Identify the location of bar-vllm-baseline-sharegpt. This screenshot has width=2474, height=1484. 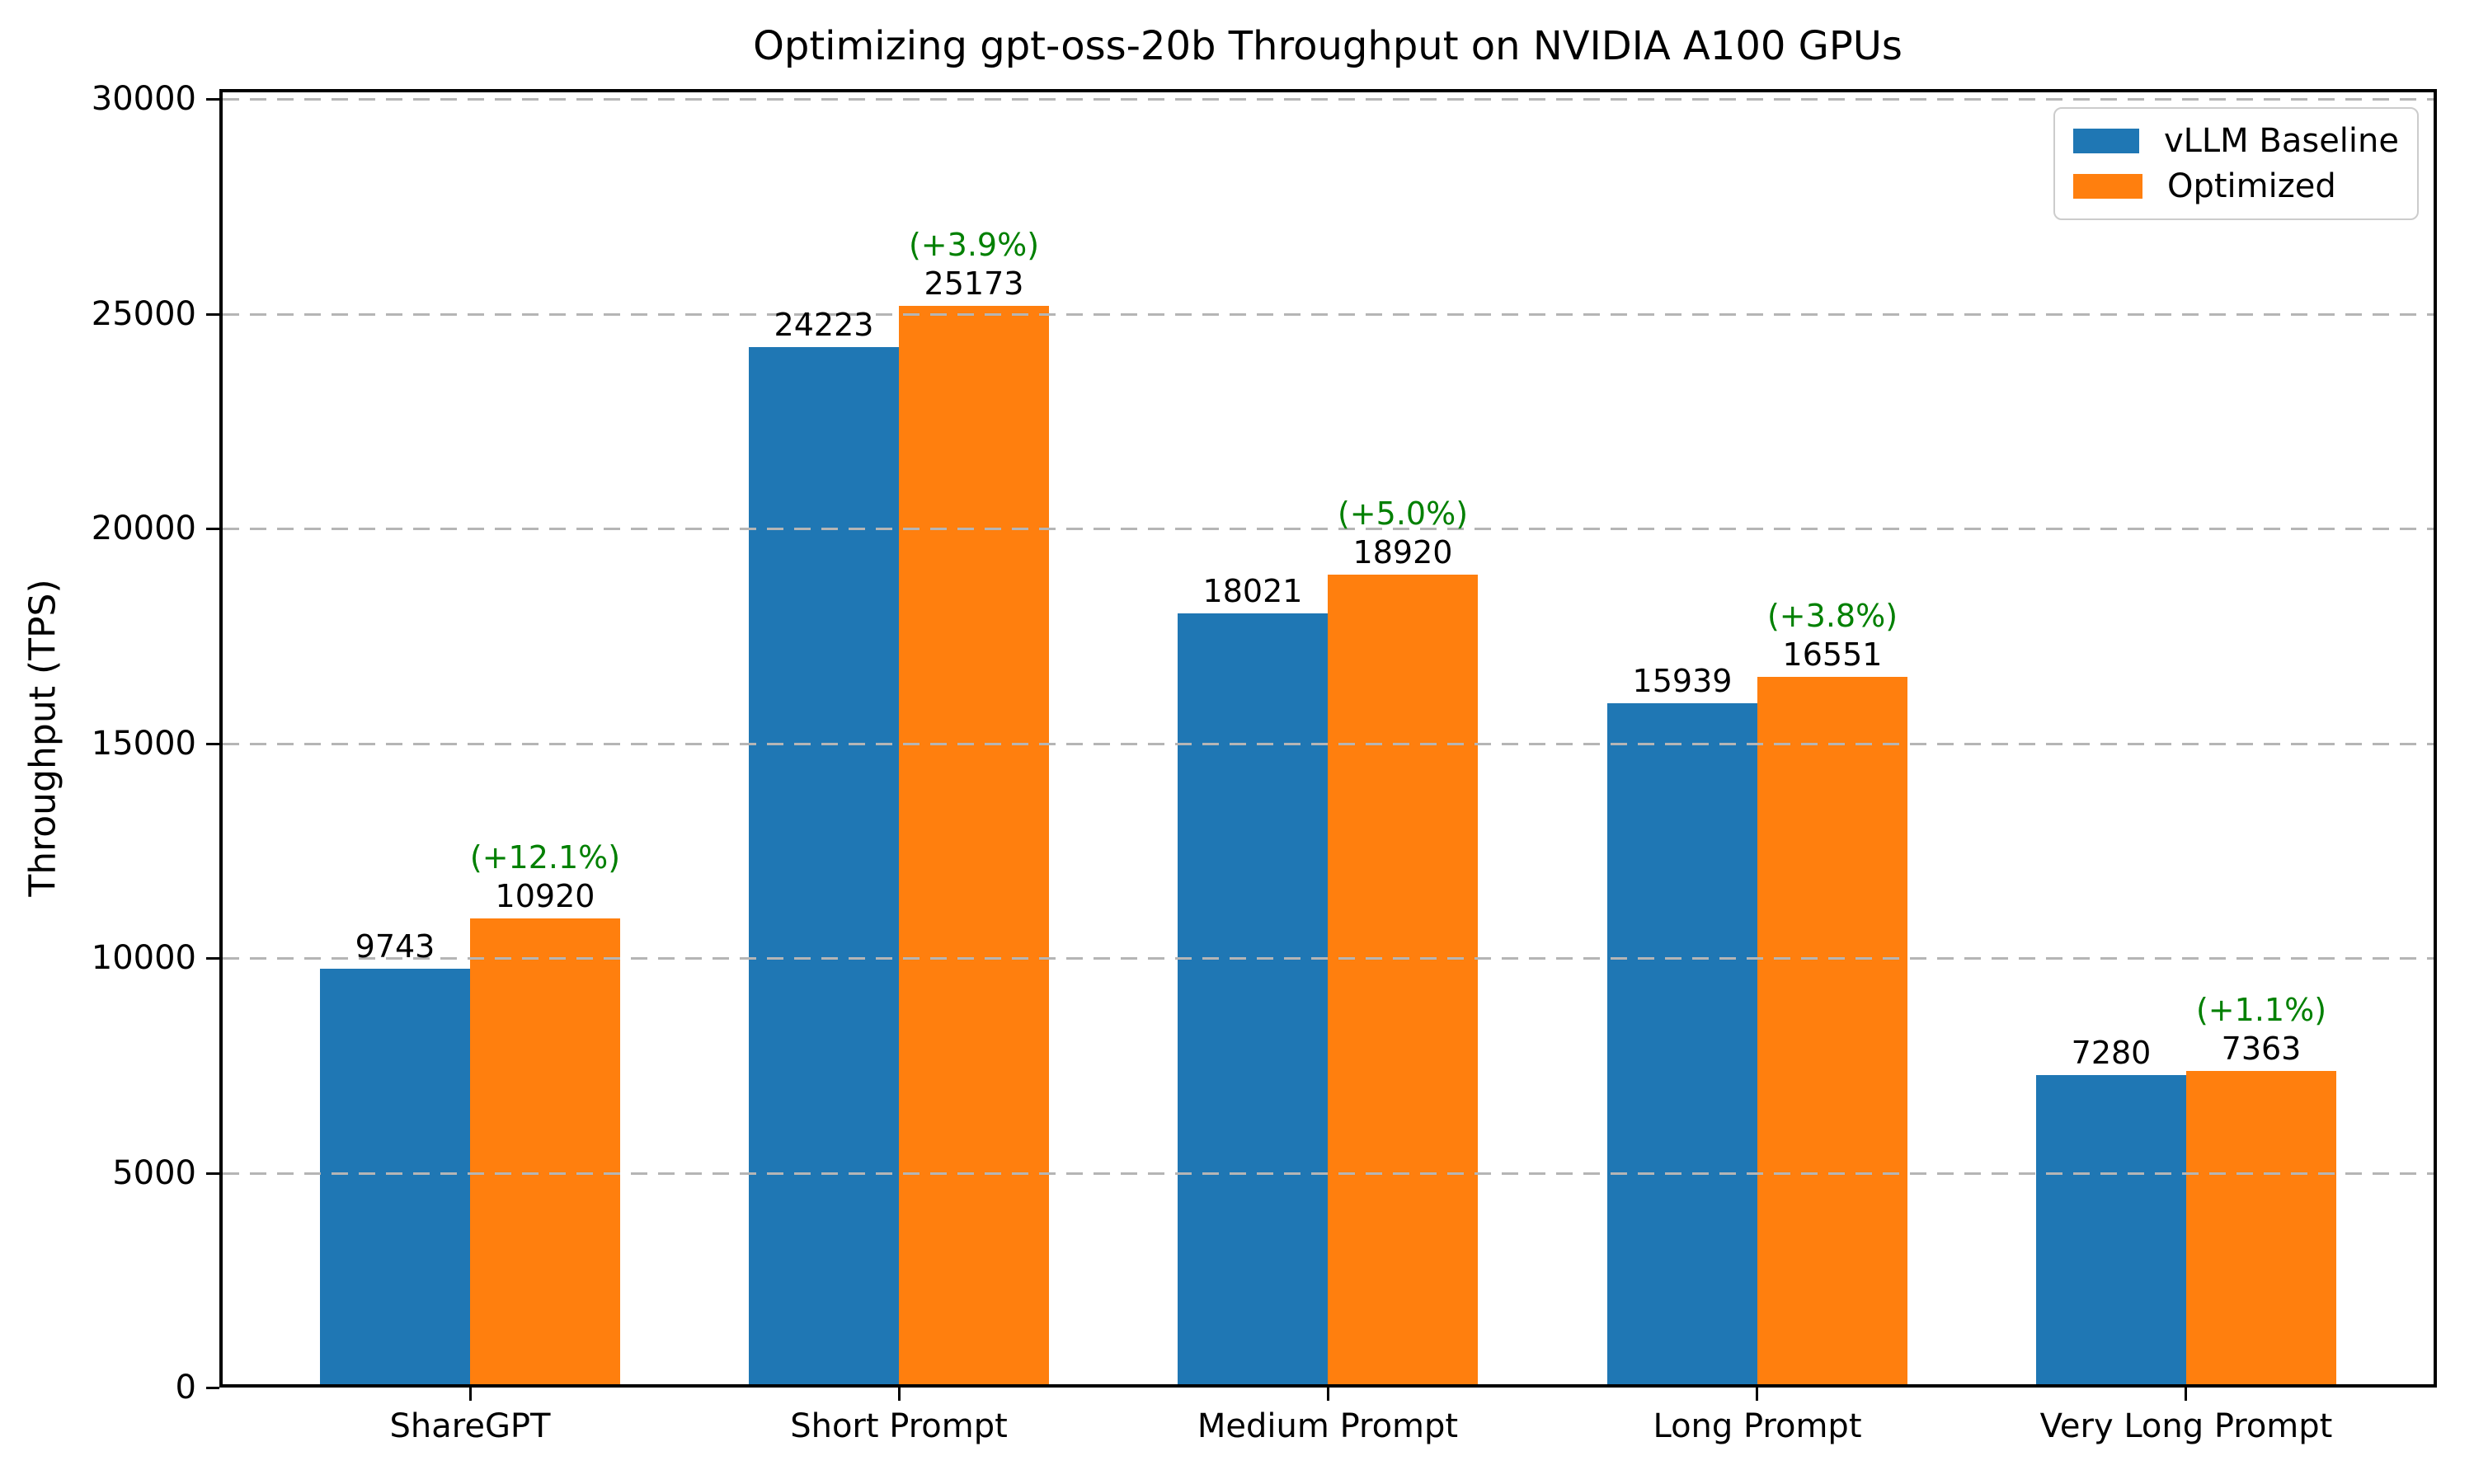
(395, 1176).